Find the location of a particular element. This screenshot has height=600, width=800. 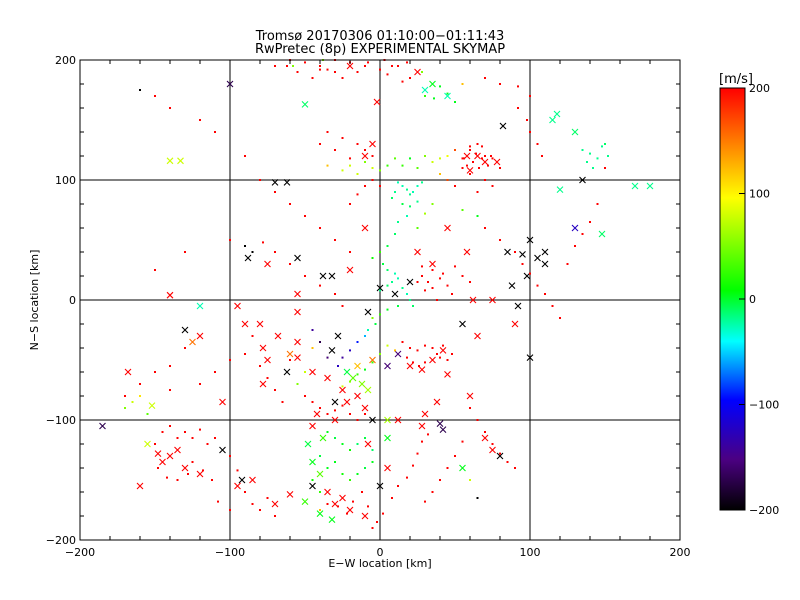

y-tick-label-4: 200 is located at coordinates (65, 60).